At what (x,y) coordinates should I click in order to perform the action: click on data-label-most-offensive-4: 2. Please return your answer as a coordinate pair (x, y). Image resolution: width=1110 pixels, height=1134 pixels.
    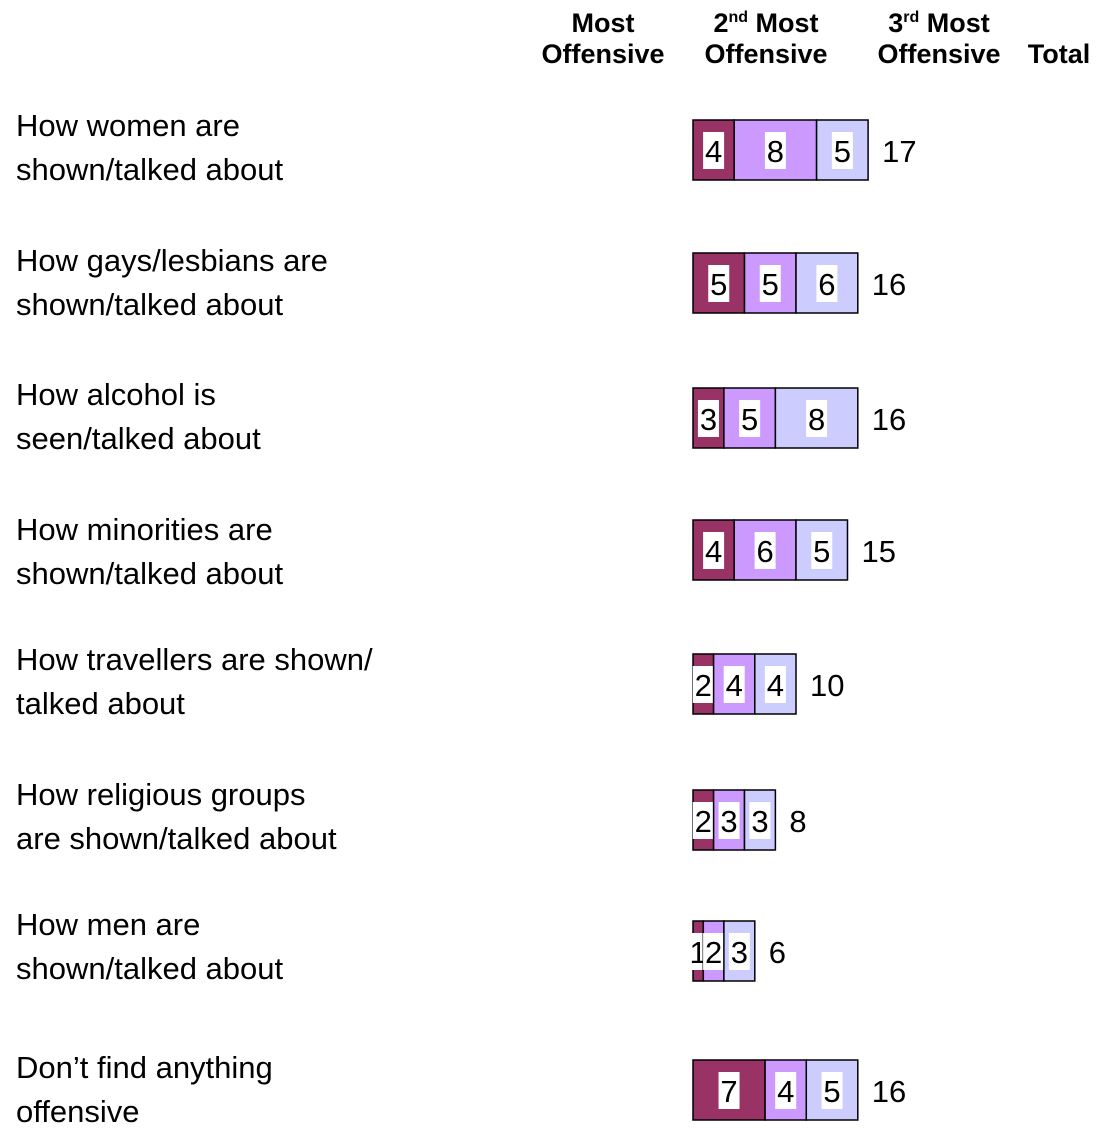
    Looking at the image, I should click on (703, 685).